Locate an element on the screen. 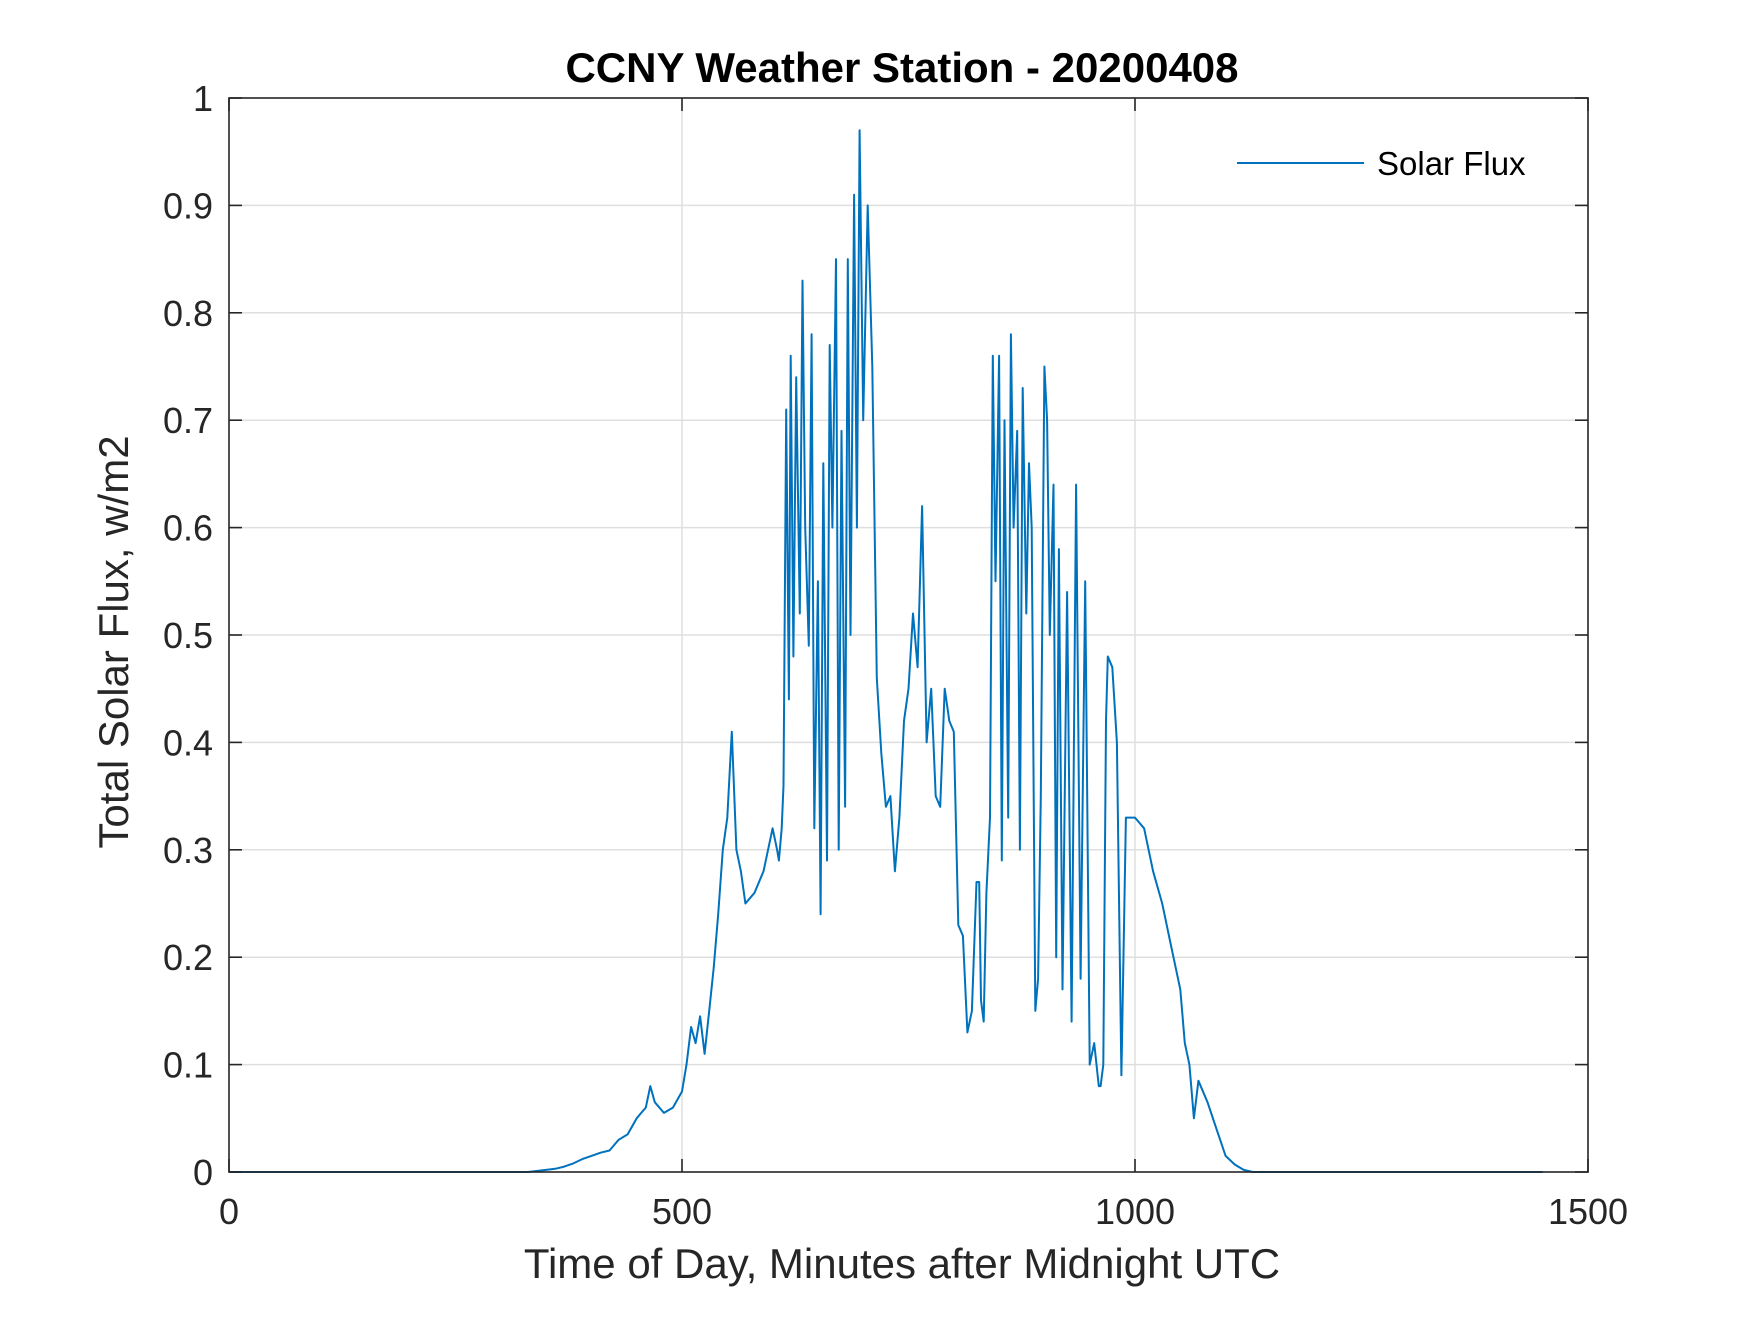 The width and height of the screenshot is (1750, 1318). y-tick-label-4: 0.4 is located at coordinates (188, 742).